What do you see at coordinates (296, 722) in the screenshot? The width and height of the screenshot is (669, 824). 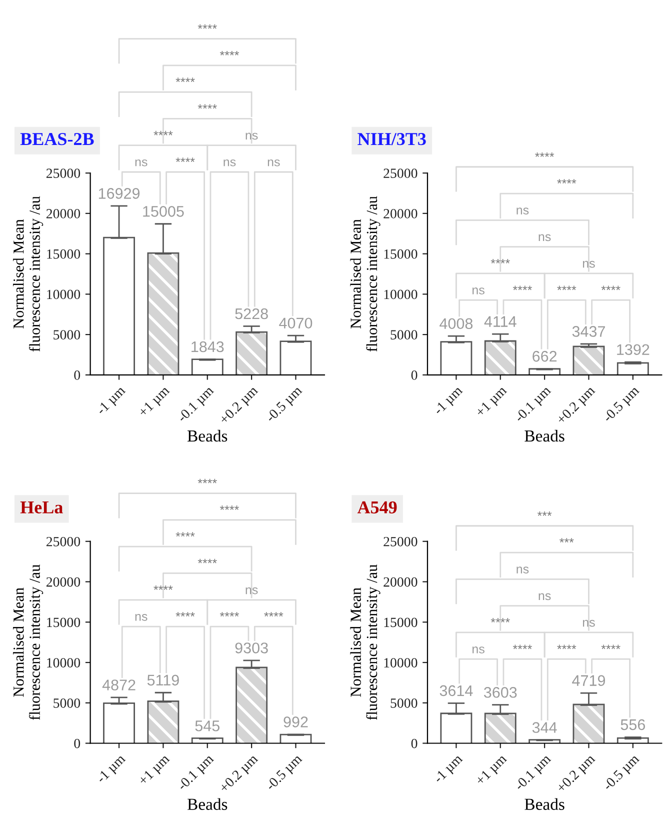 I see `data-label: 992` at bounding box center [296, 722].